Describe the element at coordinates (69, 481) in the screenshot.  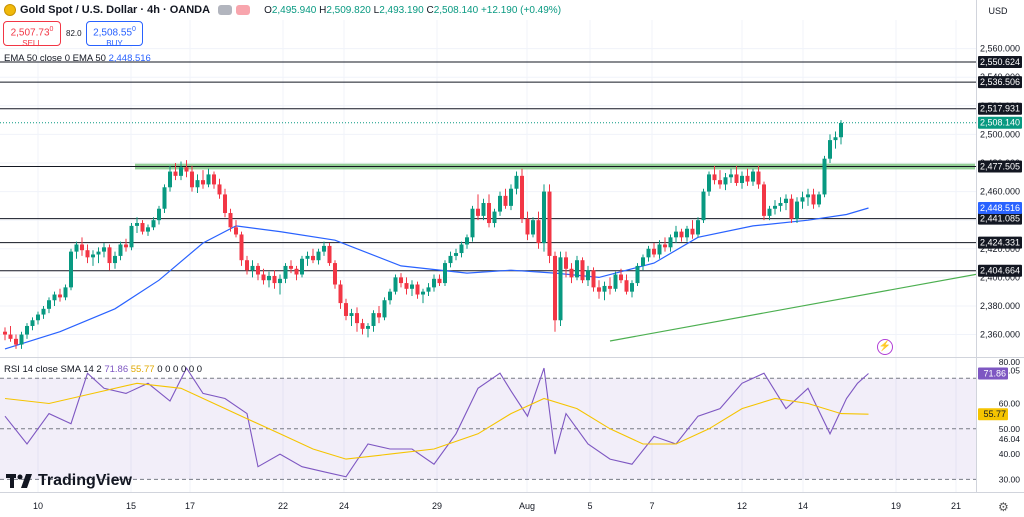
I see `tradingview-logo: TradingView` at that location.